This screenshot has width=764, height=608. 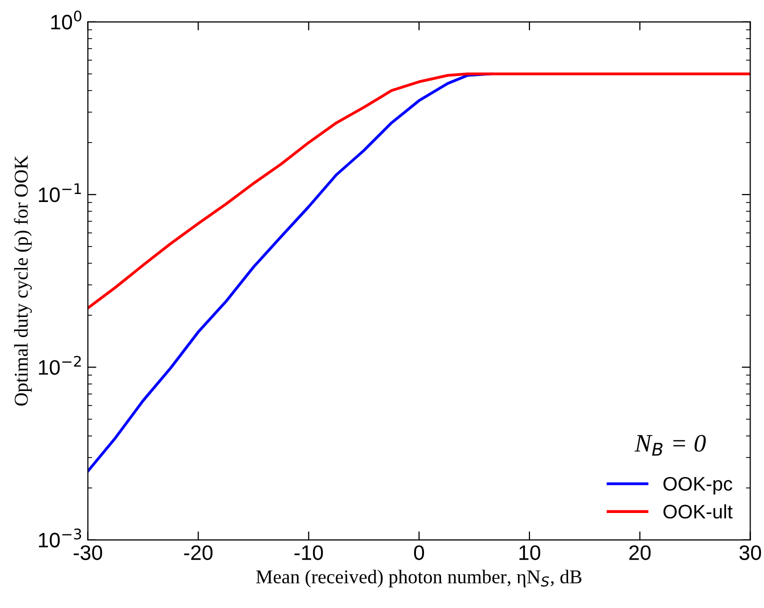 I want to click on legend-label: OOK-ult, so click(x=698, y=511).